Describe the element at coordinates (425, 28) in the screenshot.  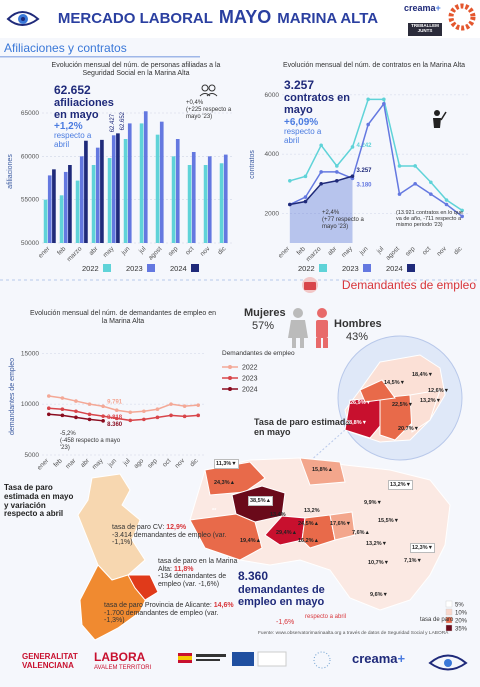
I see `badge: TREBALLEM JUNTS` at that location.